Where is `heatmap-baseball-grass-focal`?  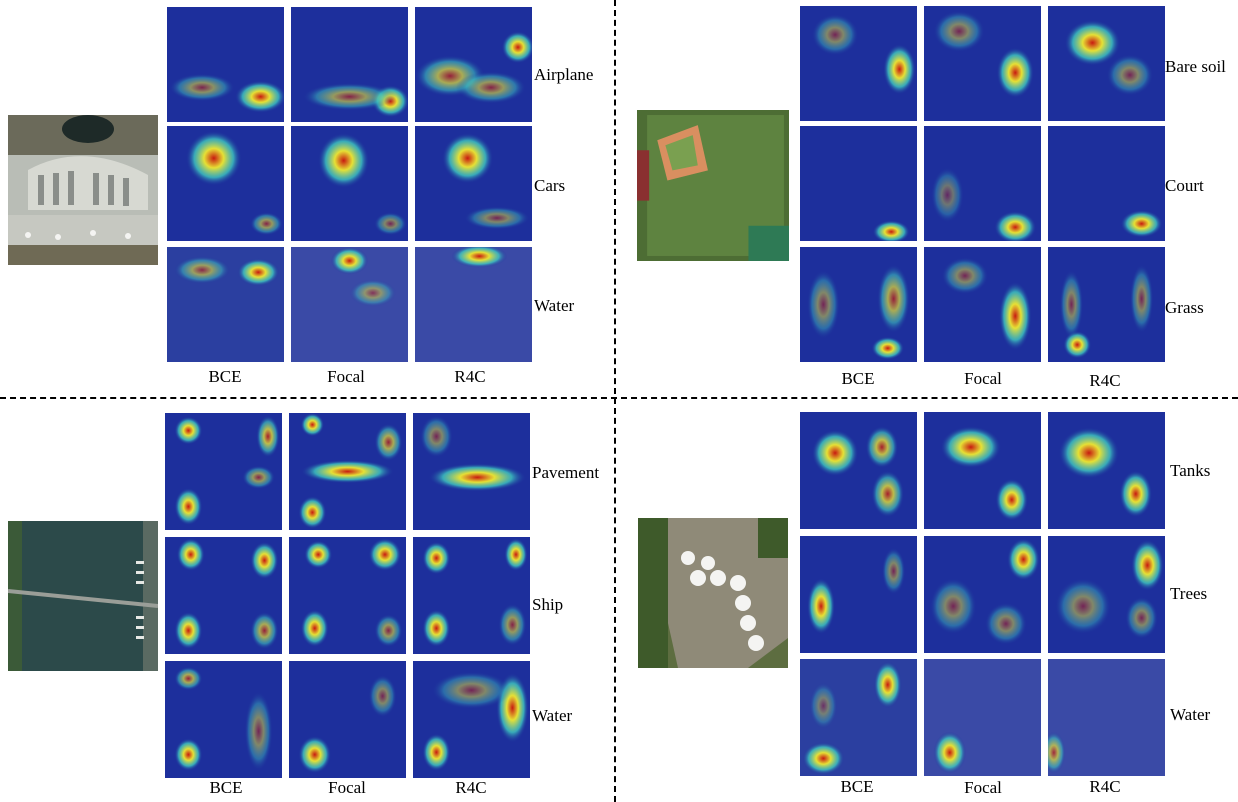 heatmap-baseball-grass-focal is located at coordinates (982, 304).